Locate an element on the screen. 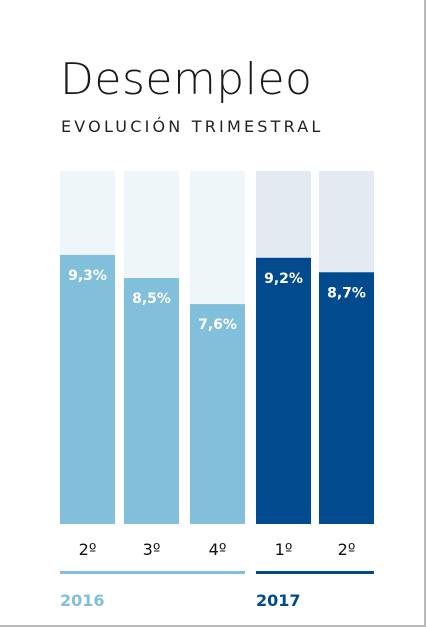 This screenshot has height=627, width=427. year-group-label: 2017 is located at coordinates (278, 600).